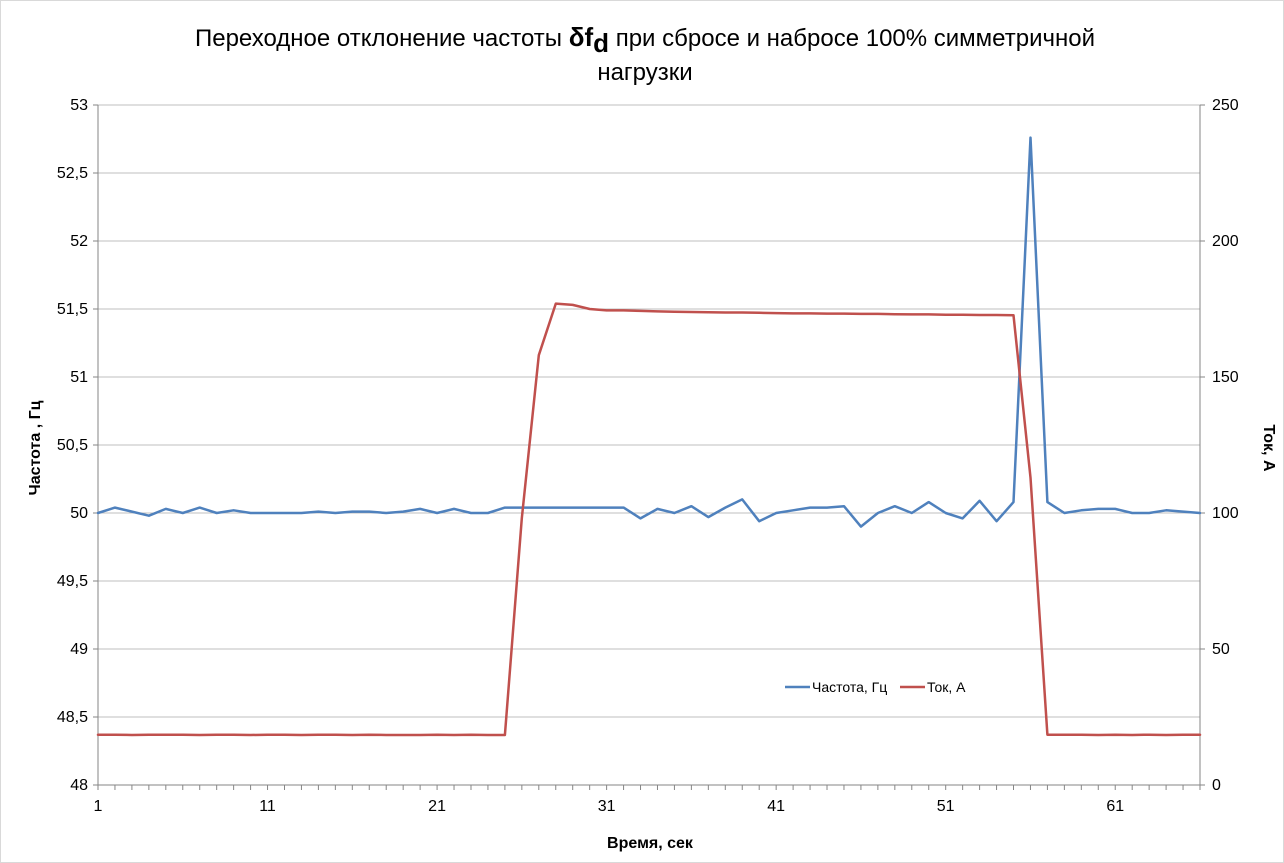 Image resolution: width=1284 pixels, height=863 pixels. Describe the element at coordinates (267, 806) in the screenshot. I see `x-tick-label: 11` at that location.